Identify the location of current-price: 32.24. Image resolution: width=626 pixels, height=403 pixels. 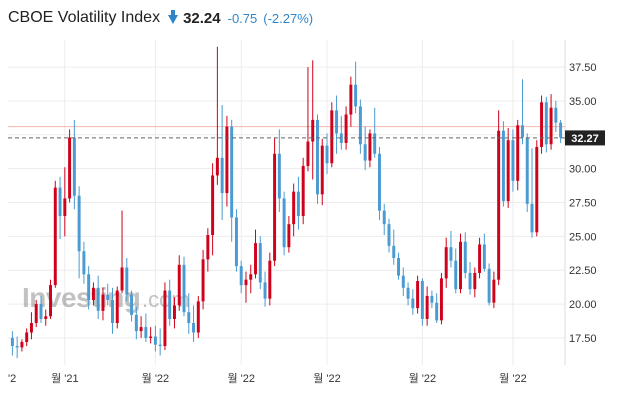
(202, 18).